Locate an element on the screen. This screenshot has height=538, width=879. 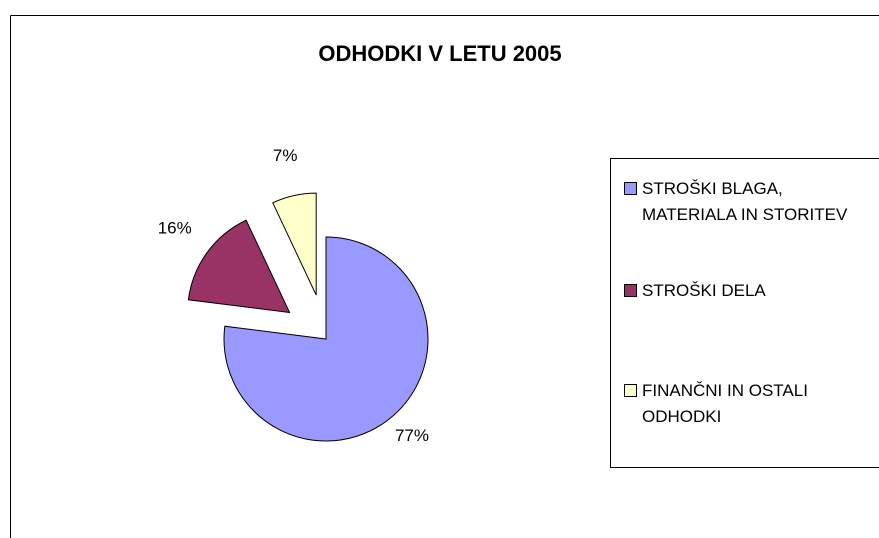
legend-label: STROŠKI DELA is located at coordinates (704, 290).